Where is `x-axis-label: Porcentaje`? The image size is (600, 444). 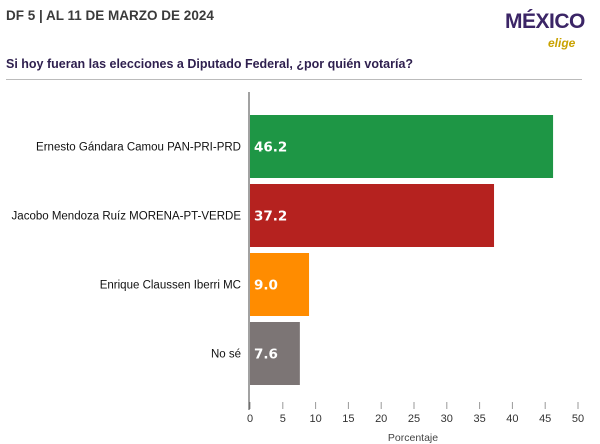 x-axis-label: Porcentaje is located at coordinates (413, 438).